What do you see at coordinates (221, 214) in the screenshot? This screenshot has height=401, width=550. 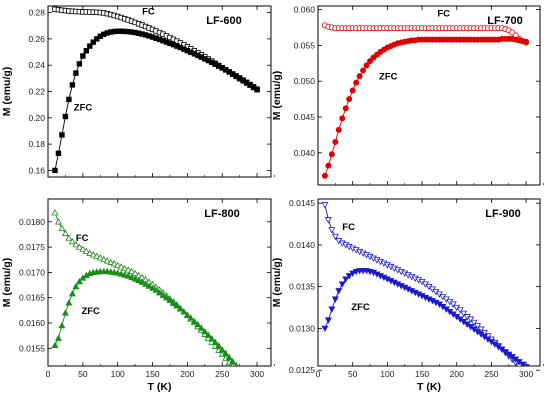 I see `panel-label: LF-800` at bounding box center [221, 214].